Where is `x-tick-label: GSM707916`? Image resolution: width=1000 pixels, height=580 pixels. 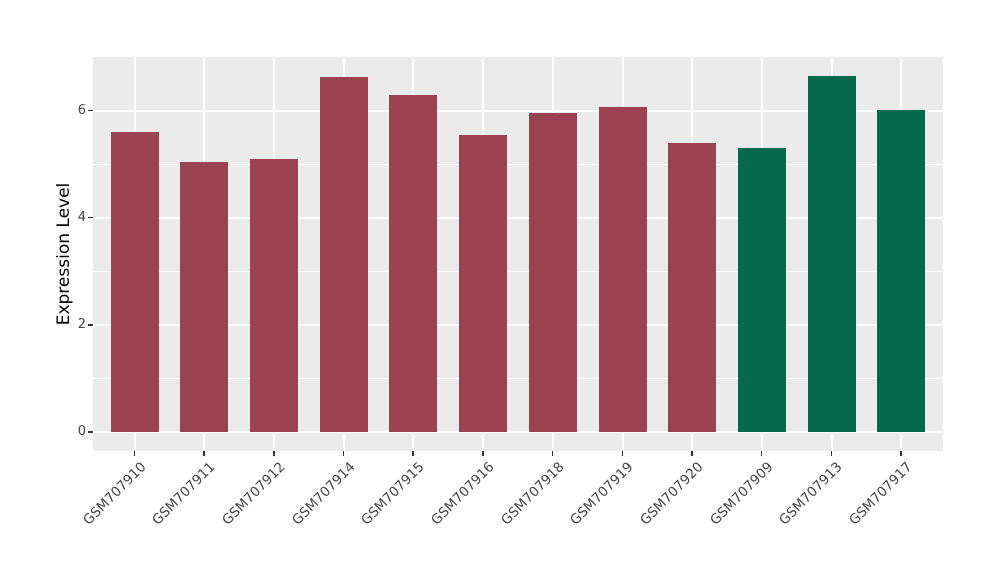
x-tick-label: GSM707916 is located at coordinates (463, 494).